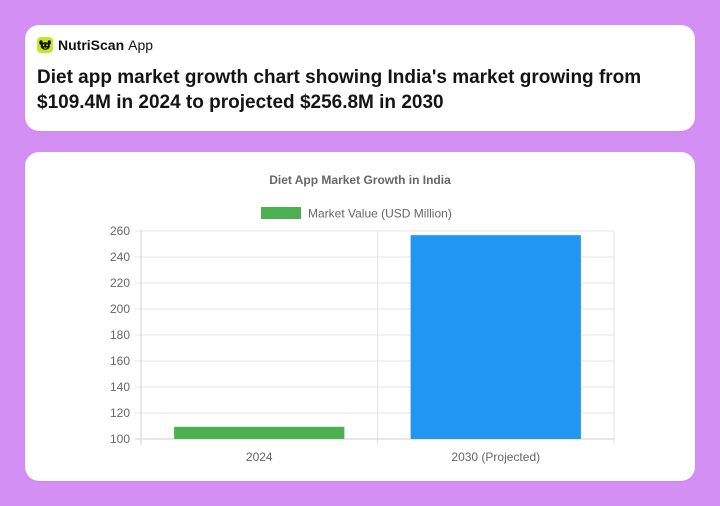 The height and width of the screenshot is (506, 720). What do you see at coordinates (120, 309) in the screenshot?
I see `y-tick-label: 200` at bounding box center [120, 309].